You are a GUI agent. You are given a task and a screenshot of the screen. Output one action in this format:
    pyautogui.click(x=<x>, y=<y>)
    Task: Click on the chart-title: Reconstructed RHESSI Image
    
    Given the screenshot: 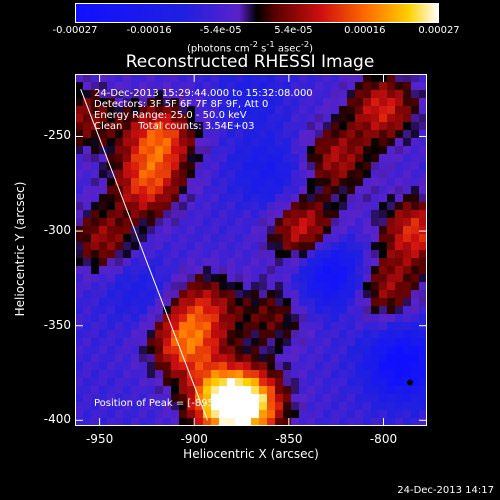 What is the action you would take?
    pyautogui.click(x=250, y=62)
    